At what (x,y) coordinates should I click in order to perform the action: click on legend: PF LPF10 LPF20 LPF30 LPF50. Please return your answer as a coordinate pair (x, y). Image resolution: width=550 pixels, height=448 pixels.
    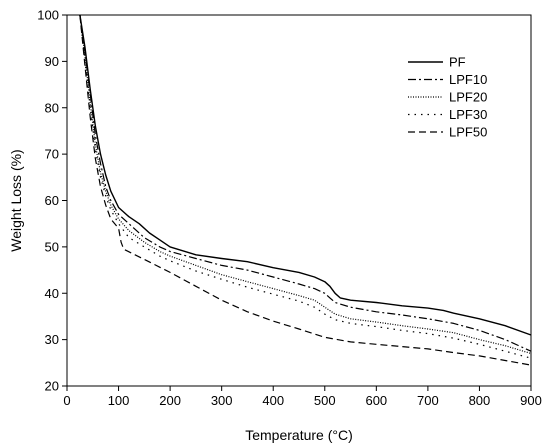
    Looking at the image, I should click on (447, 97).